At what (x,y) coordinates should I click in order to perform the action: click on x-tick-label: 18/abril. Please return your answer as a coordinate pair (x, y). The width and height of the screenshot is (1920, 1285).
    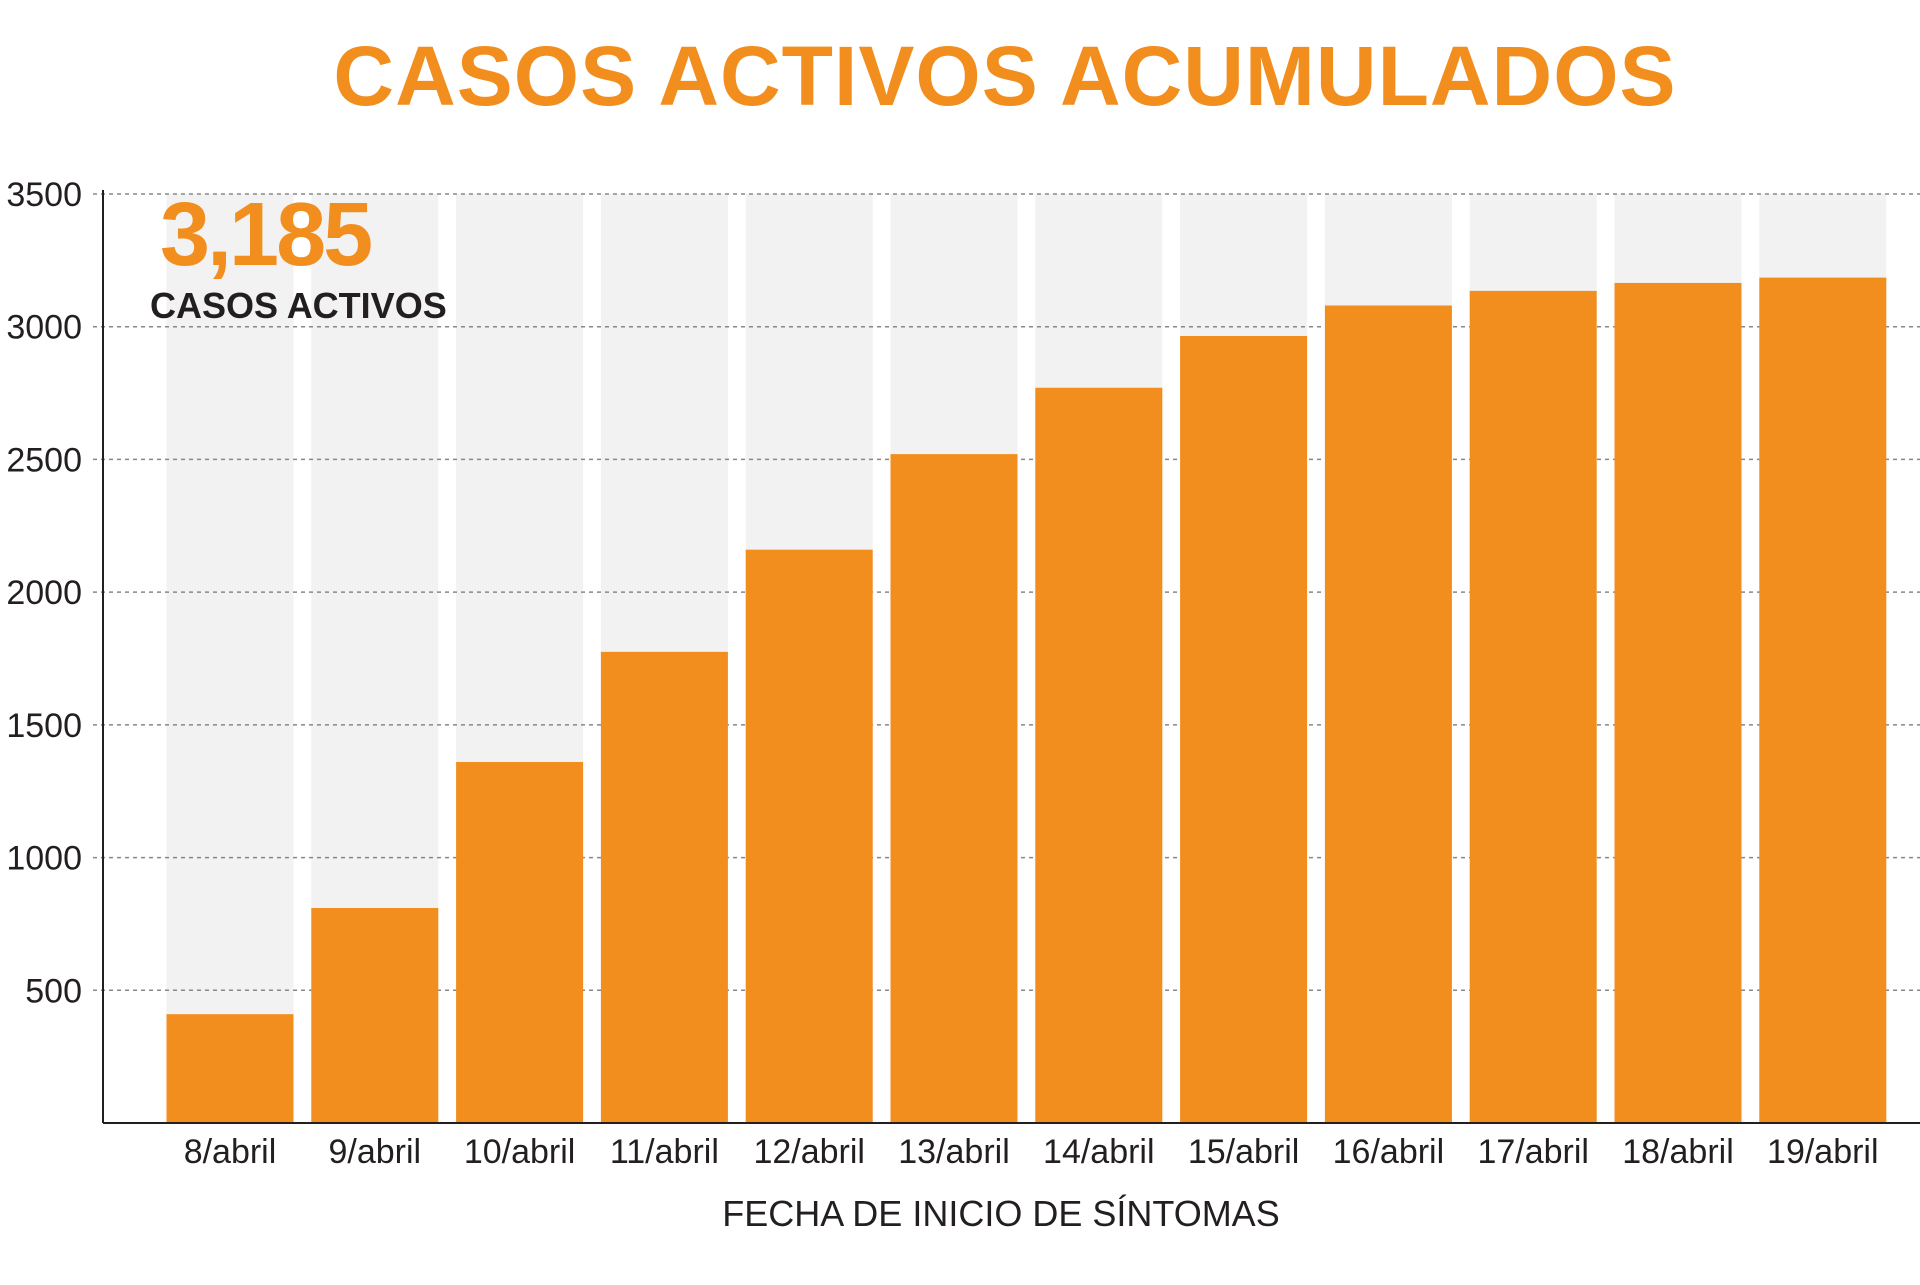
    Looking at the image, I should click on (1678, 1152).